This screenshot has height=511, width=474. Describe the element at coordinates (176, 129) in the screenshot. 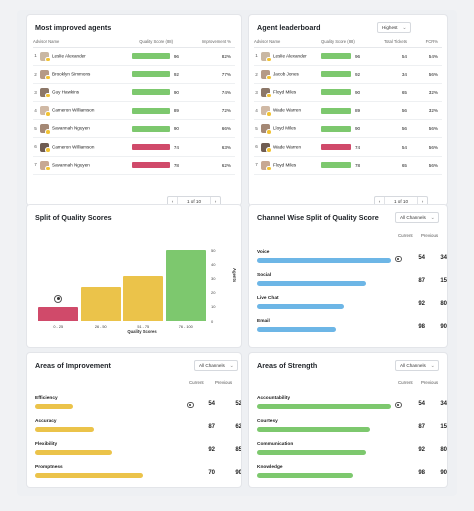

I see `score-value: 90` at that location.